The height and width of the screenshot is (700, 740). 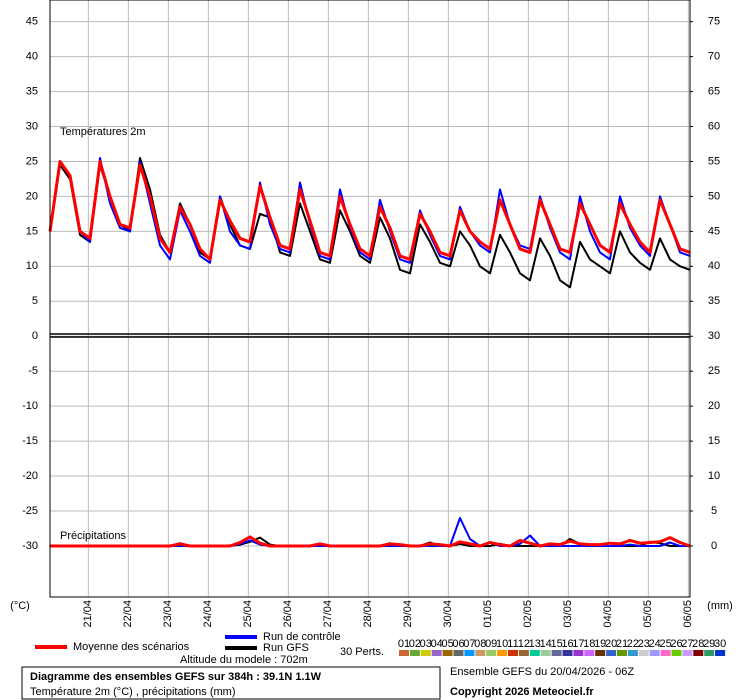 What do you see at coordinates (286, 648) in the screenshot?
I see `legend-label: Run GFS` at bounding box center [286, 648].